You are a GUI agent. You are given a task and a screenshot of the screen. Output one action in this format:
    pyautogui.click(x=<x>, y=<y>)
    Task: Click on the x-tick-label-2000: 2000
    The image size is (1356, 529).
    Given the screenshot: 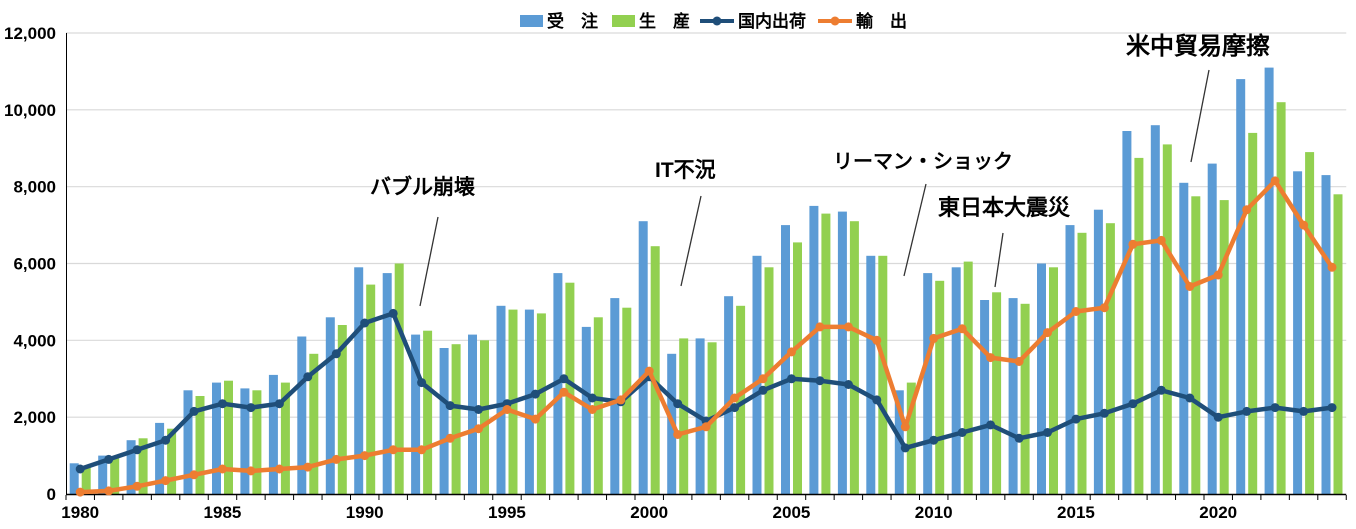 What is the action you would take?
    pyautogui.click(x=649, y=512)
    